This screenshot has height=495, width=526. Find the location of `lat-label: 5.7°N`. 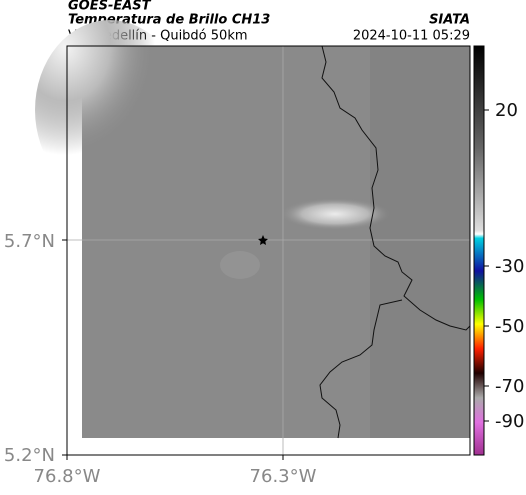

lat-label: 5.7°N is located at coordinates (29, 241).